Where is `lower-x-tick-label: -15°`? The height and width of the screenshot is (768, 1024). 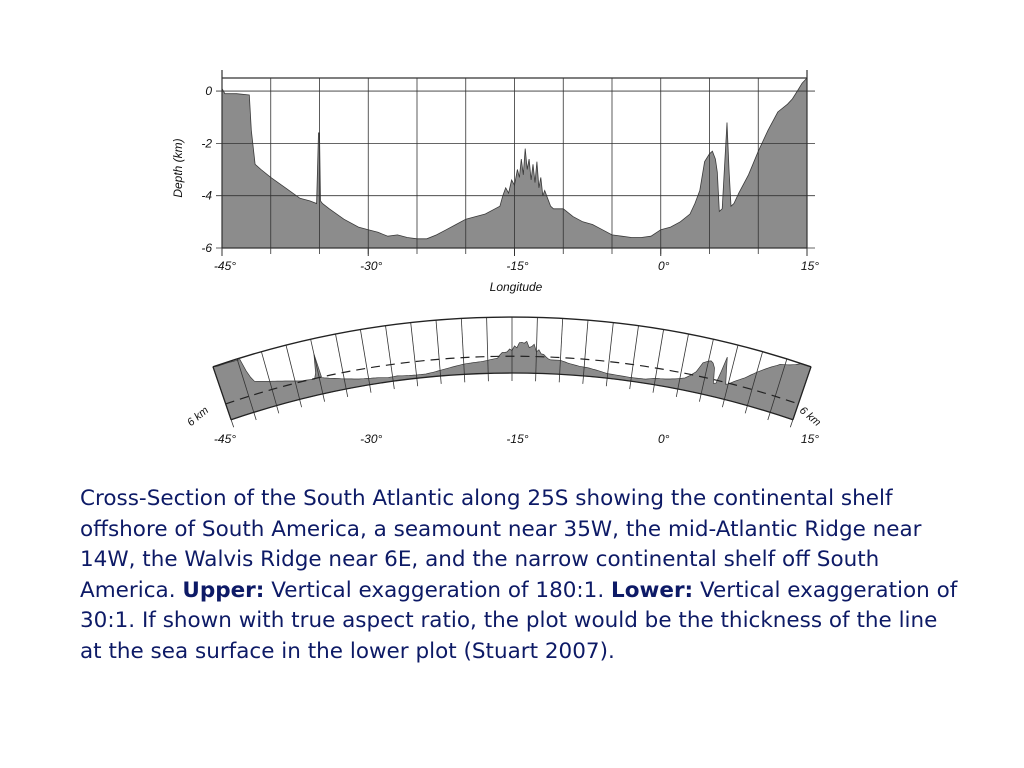 lower-x-tick-label: -15° is located at coordinates (517, 439).